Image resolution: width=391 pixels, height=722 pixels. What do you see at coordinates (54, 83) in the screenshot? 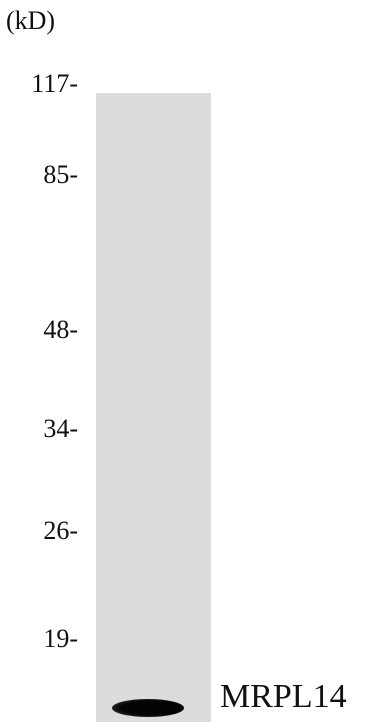
I see `marker-label-117: 117-` at bounding box center [54, 83].